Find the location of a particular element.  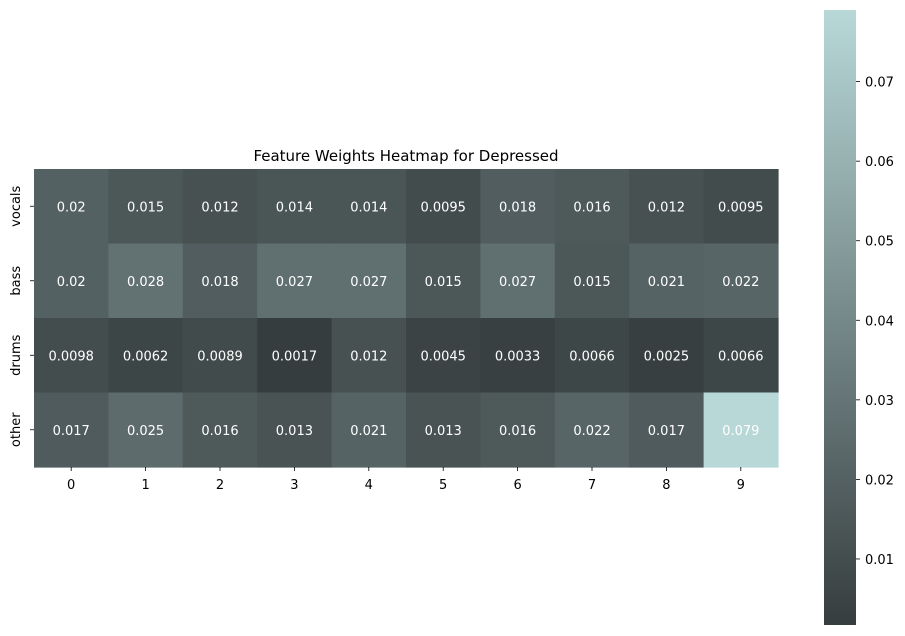

x-tick-label: 1 is located at coordinates (145, 485).